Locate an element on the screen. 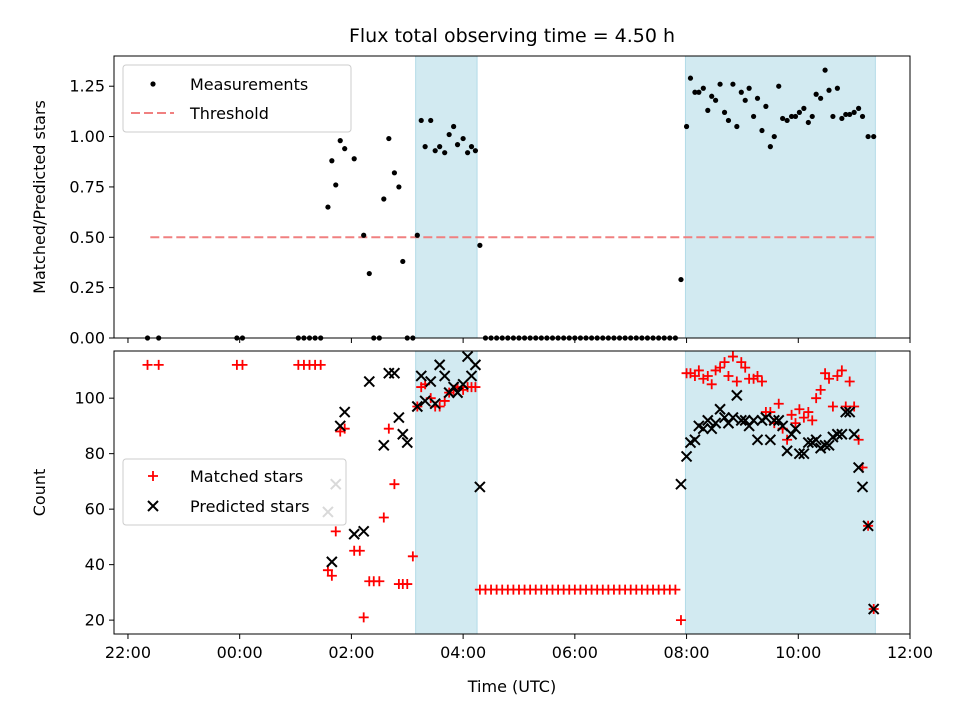 The image size is (960, 720). x-tick-label: 06:00 is located at coordinates (575, 652).